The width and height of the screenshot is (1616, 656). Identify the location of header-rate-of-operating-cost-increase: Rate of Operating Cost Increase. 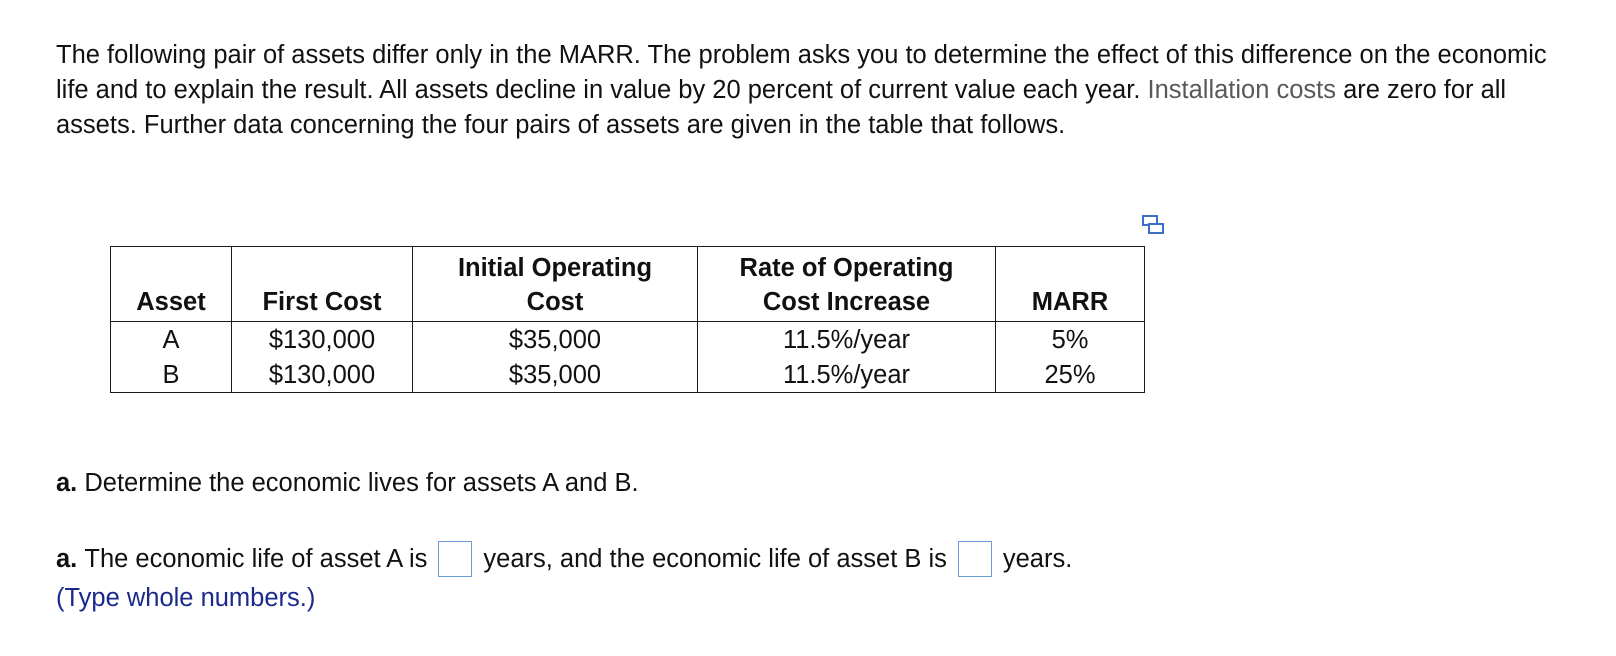
(846, 284).